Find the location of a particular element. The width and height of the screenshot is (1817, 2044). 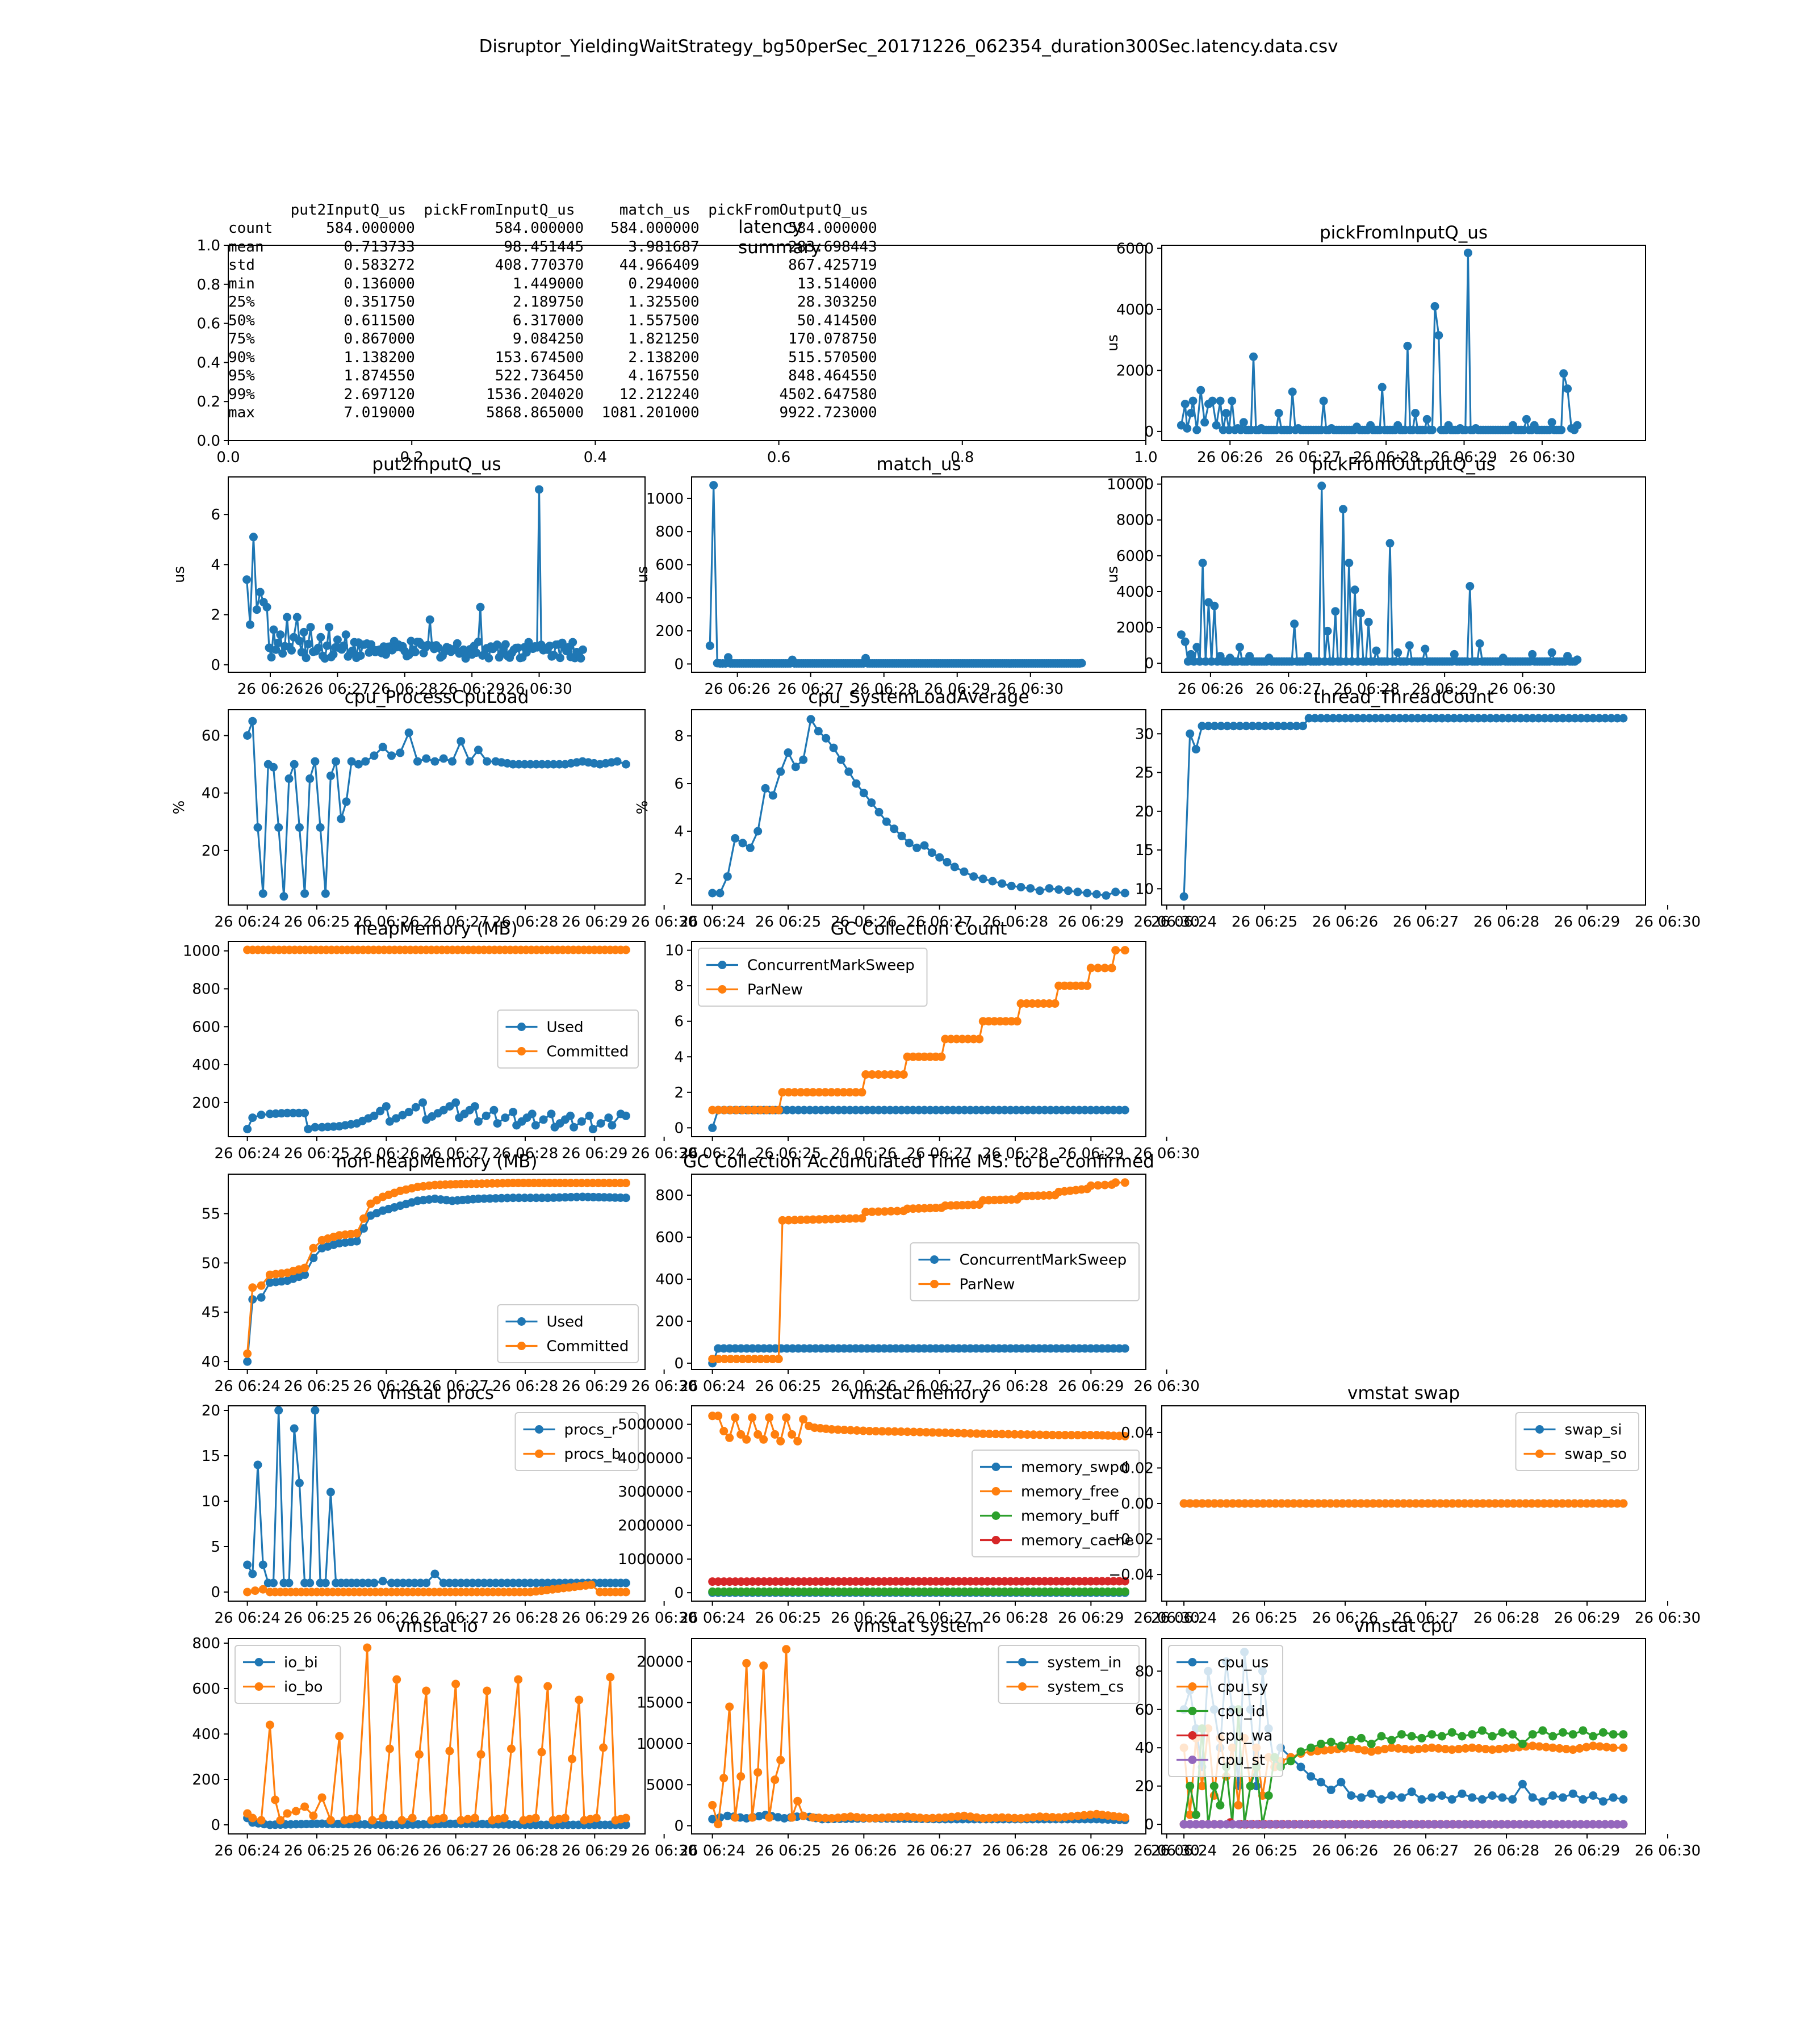

x-tick-label: 26 06:25 is located at coordinates (1265, 922).